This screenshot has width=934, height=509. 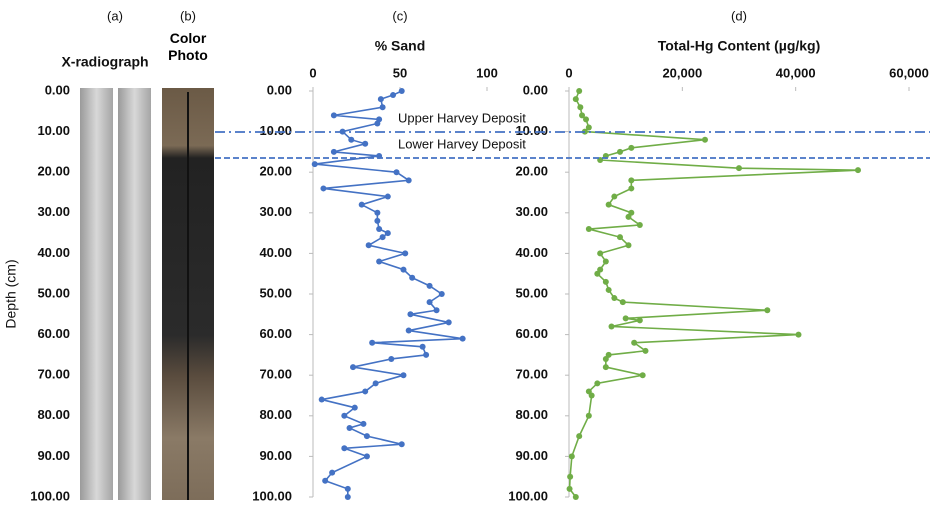 What do you see at coordinates (568, 72) in the screenshot?
I see `x-tick-label: 0` at bounding box center [568, 72].